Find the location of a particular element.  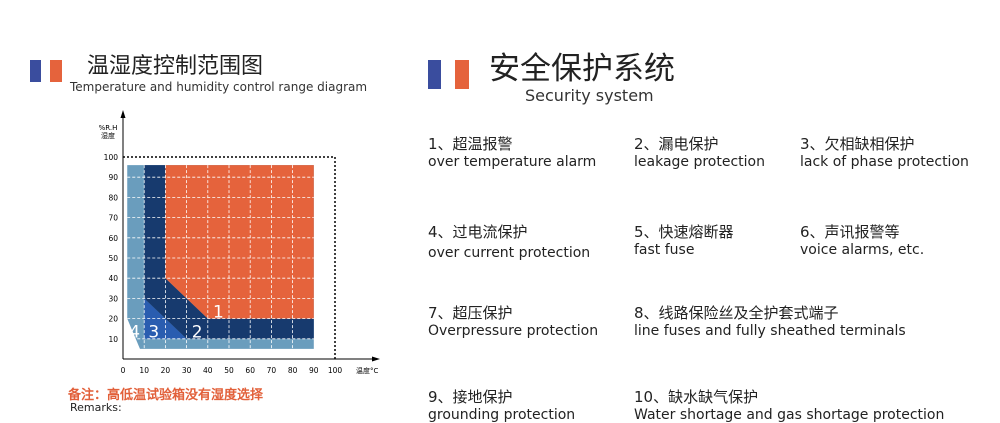

protection-item-desc: grounding protection is located at coordinates (502, 415).